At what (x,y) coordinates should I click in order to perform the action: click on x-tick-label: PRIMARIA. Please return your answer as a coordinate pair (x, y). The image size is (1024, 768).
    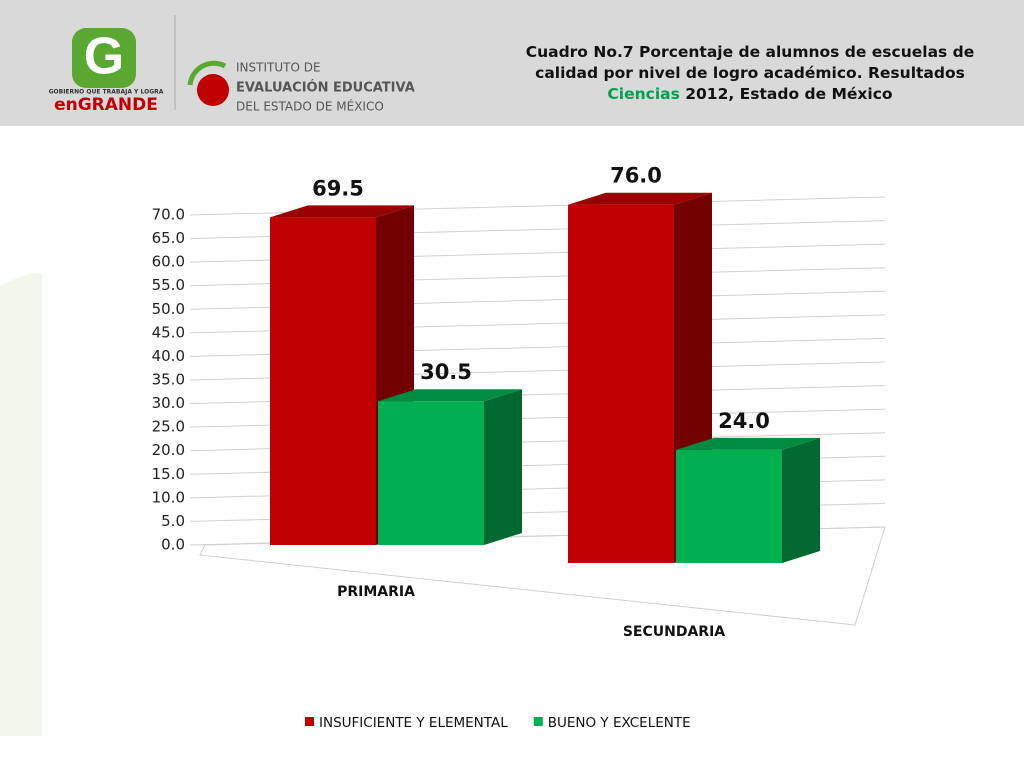
    Looking at the image, I should click on (376, 592).